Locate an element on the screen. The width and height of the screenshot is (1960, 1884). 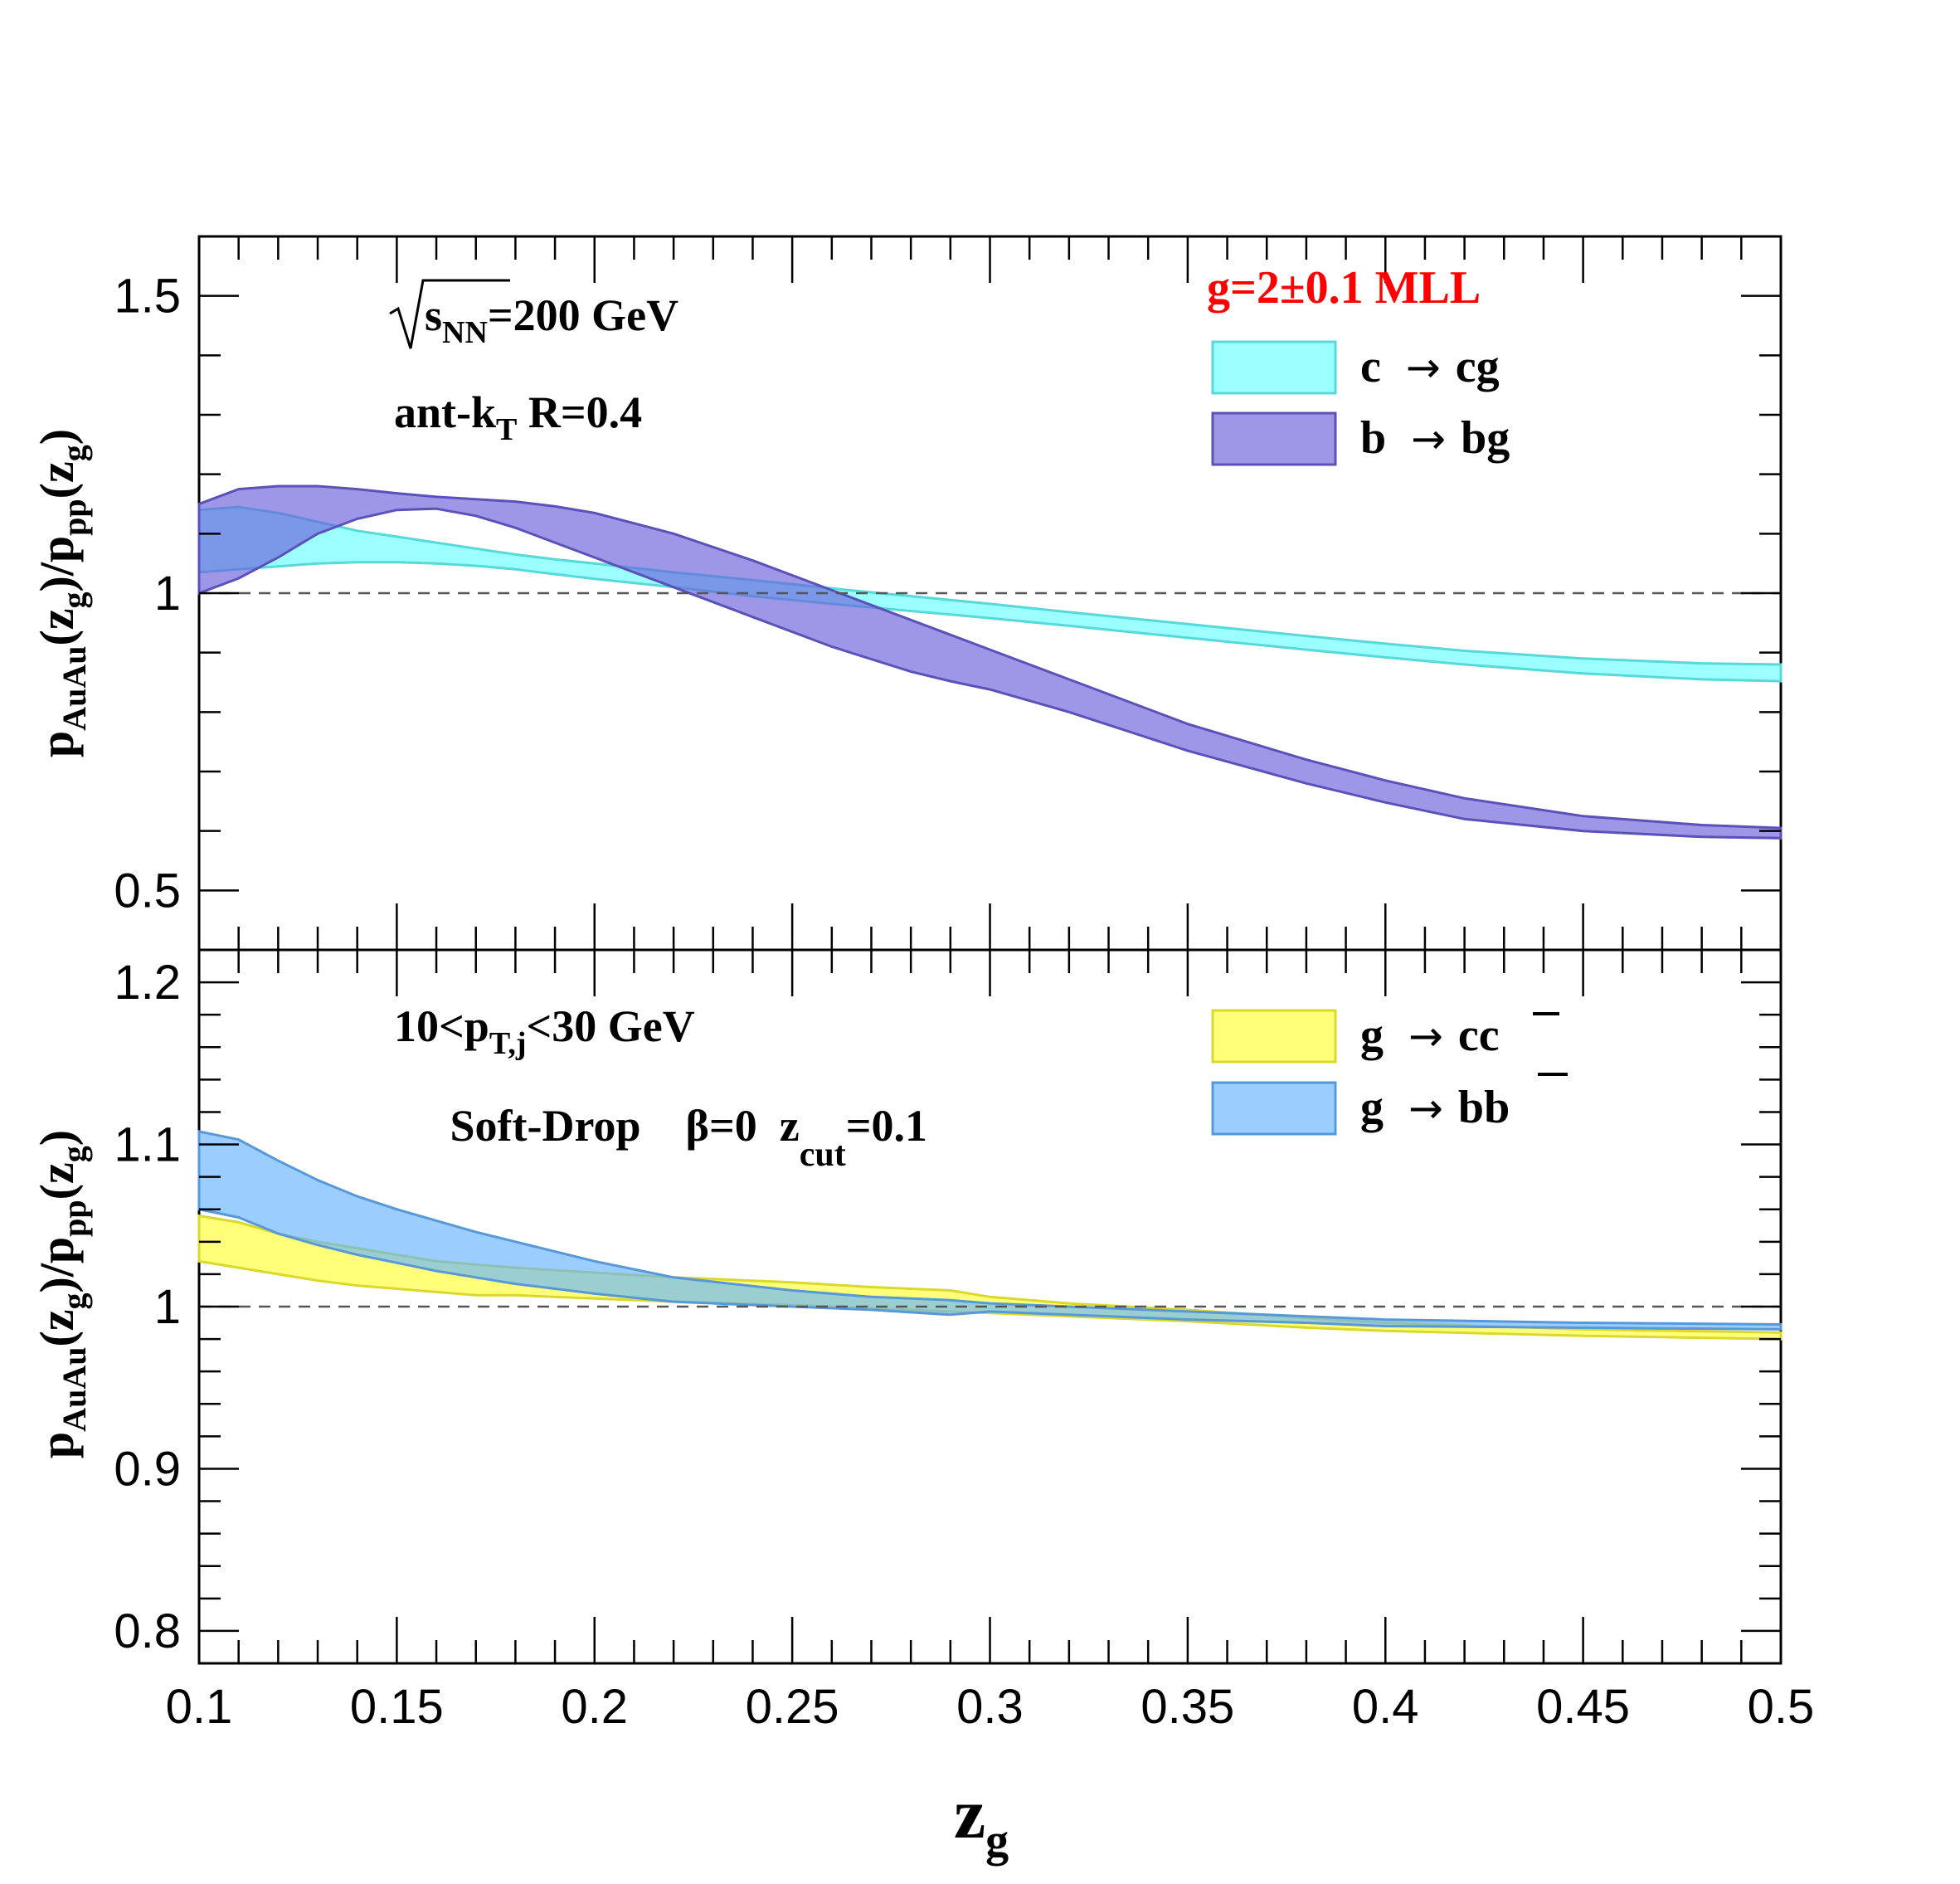
legend-label-g-ccbar: g → cc is located at coordinates (1430, 1035).